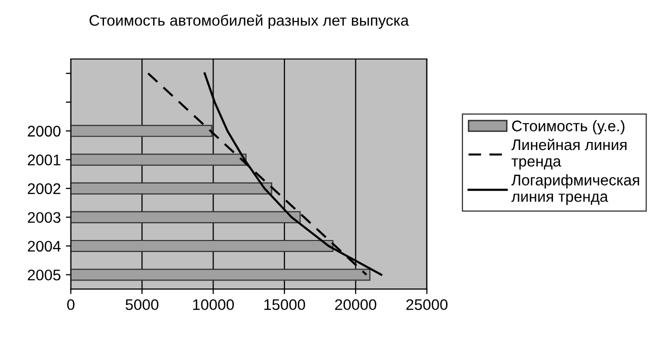 This screenshot has height=345, width=668. Describe the element at coordinates (427, 304) in the screenshot. I see `x-tick-label: 25000` at that location.